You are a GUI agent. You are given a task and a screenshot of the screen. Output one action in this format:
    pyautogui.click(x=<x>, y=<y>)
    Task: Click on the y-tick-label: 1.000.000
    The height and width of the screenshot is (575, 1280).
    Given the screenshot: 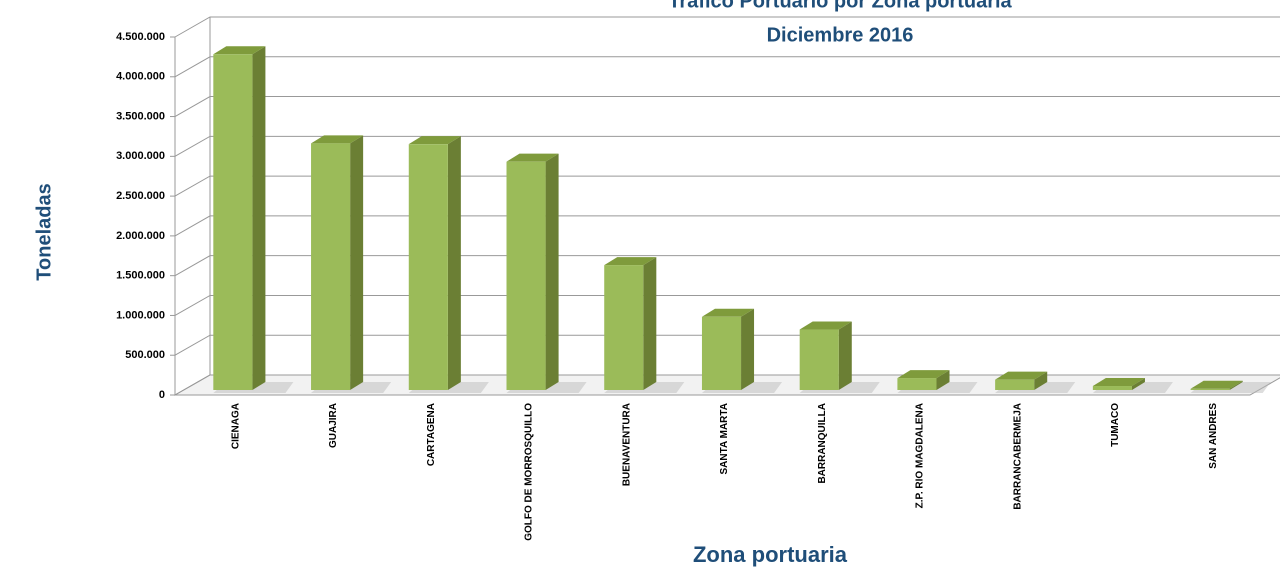 What is the action you would take?
    pyautogui.click(x=140, y=315)
    